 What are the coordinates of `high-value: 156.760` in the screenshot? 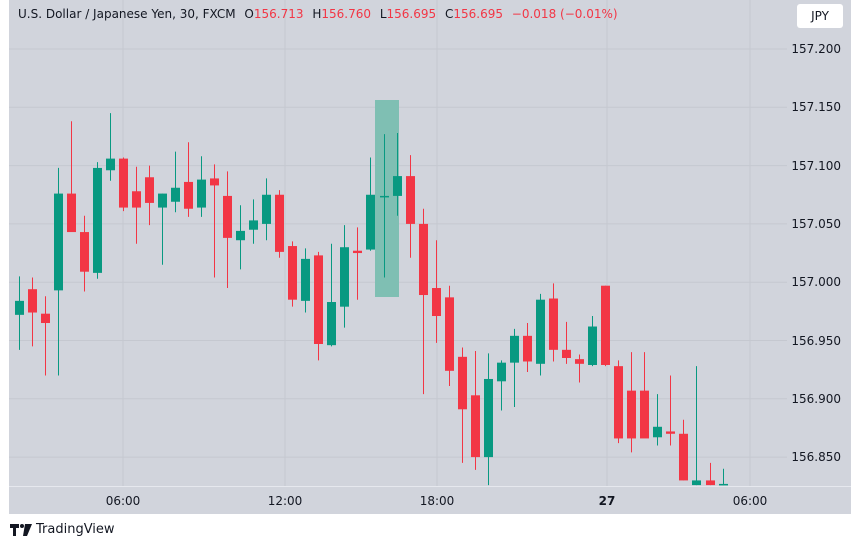 It's located at (346, 14).